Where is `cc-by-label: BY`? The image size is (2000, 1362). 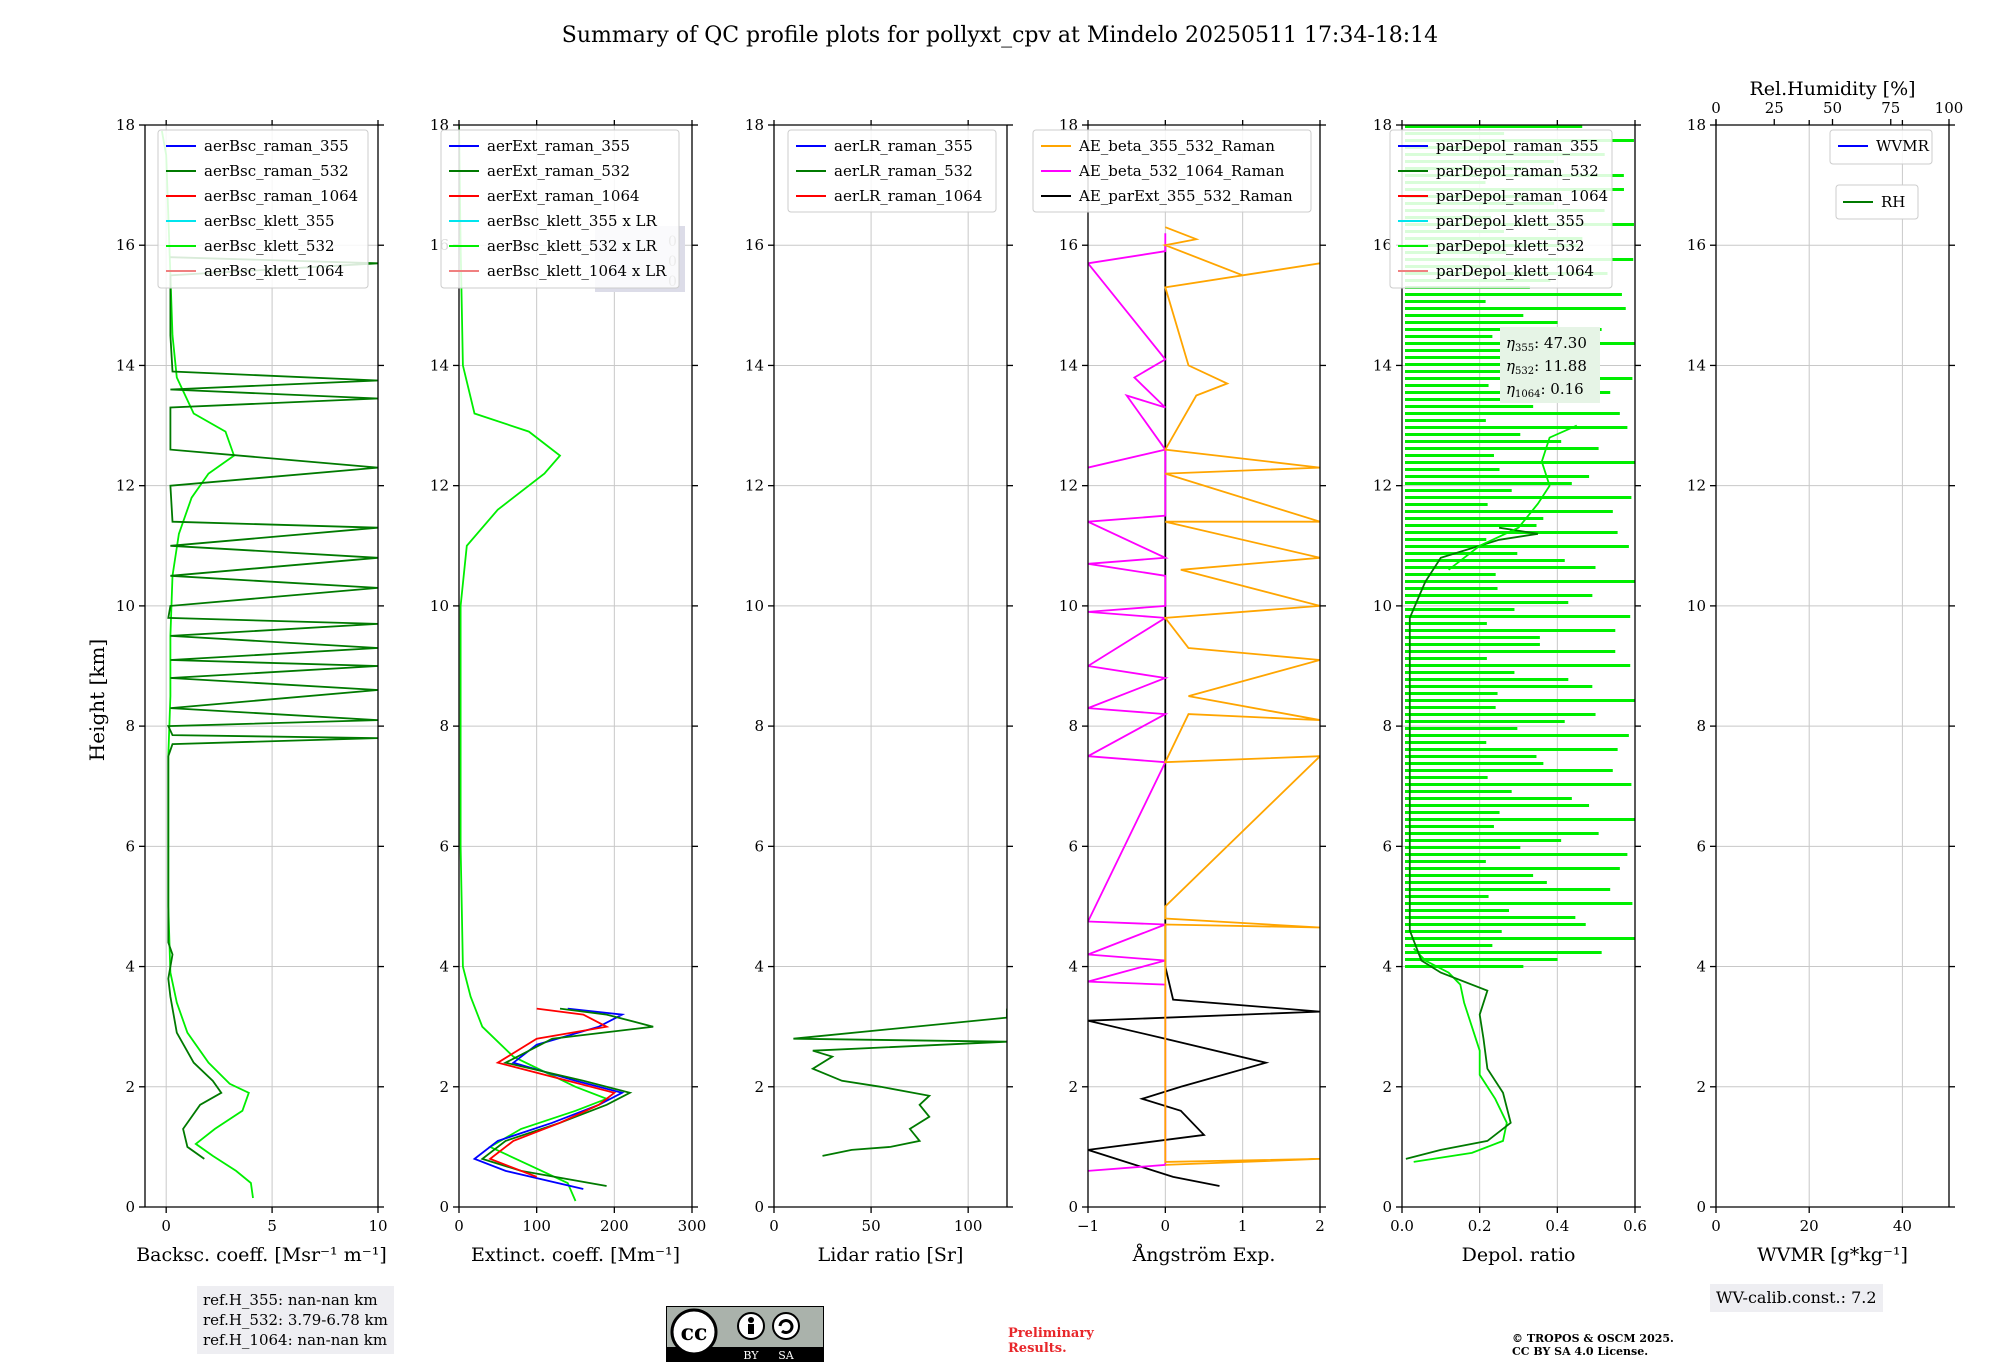 cc-by-label: BY is located at coordinates (751, 1355).